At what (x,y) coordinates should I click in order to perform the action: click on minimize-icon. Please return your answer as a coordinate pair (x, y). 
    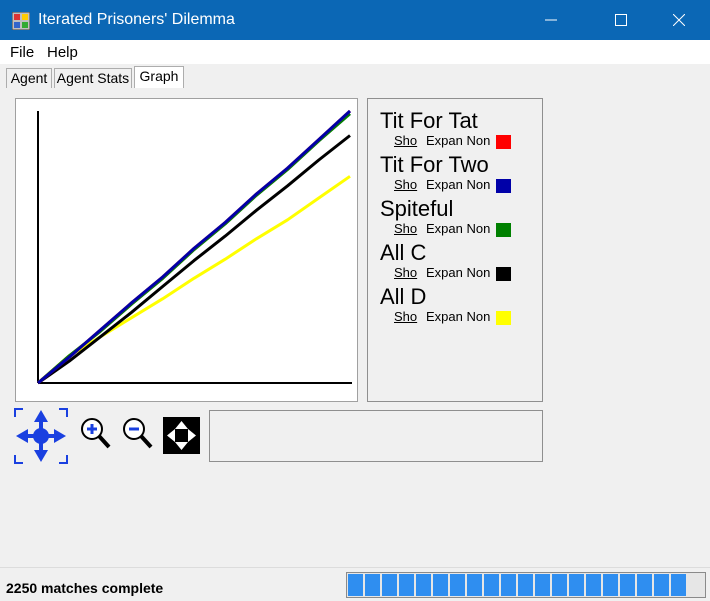
    Looking at the image, I should click on (551, 20).